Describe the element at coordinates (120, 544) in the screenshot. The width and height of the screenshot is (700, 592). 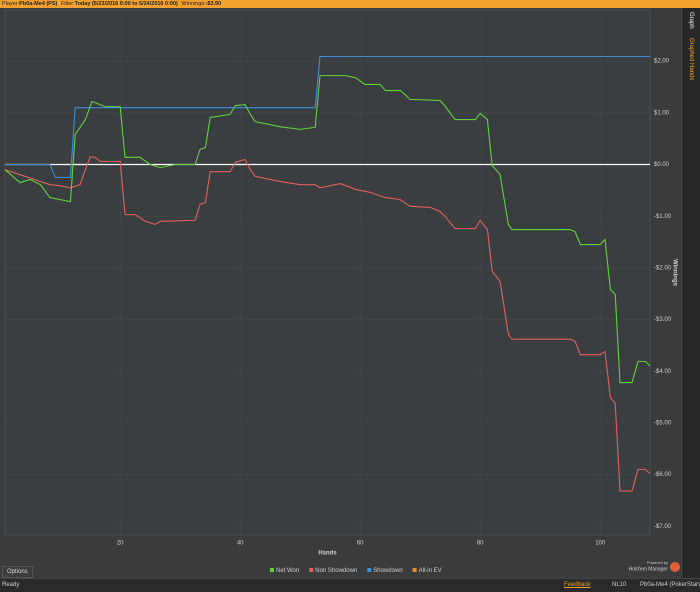
I see `x-tick-label: 20` at that location.